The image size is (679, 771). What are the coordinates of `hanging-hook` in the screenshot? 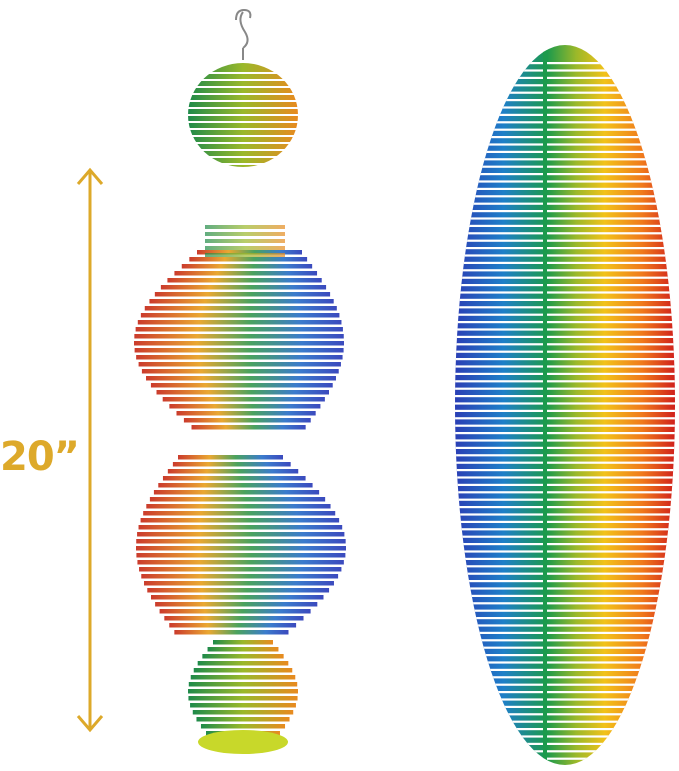 It's located at (243, 34).